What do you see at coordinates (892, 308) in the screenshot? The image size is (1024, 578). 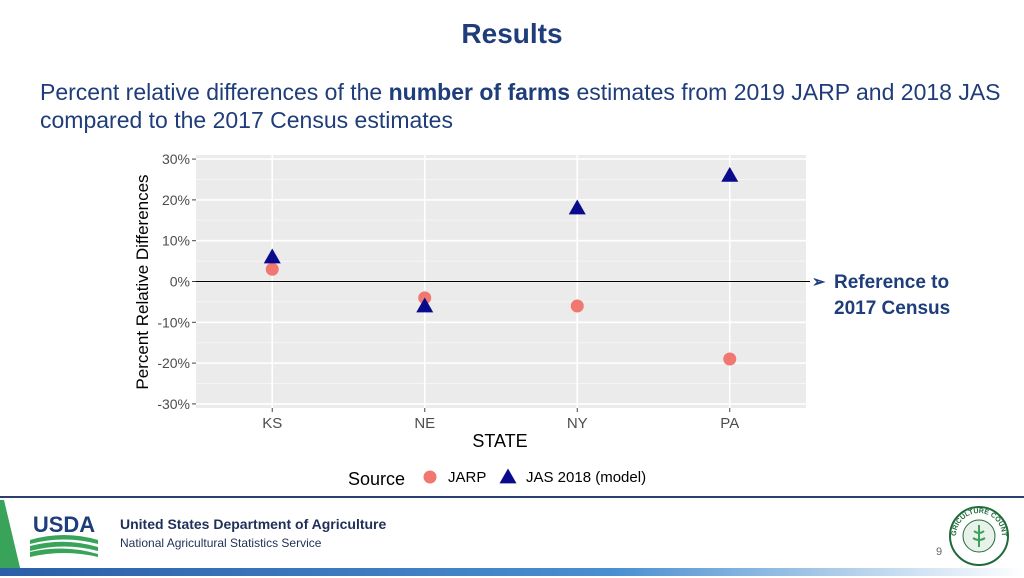 I see `reference-note-line2: 2017 Census` at bounding box center [892, 308].